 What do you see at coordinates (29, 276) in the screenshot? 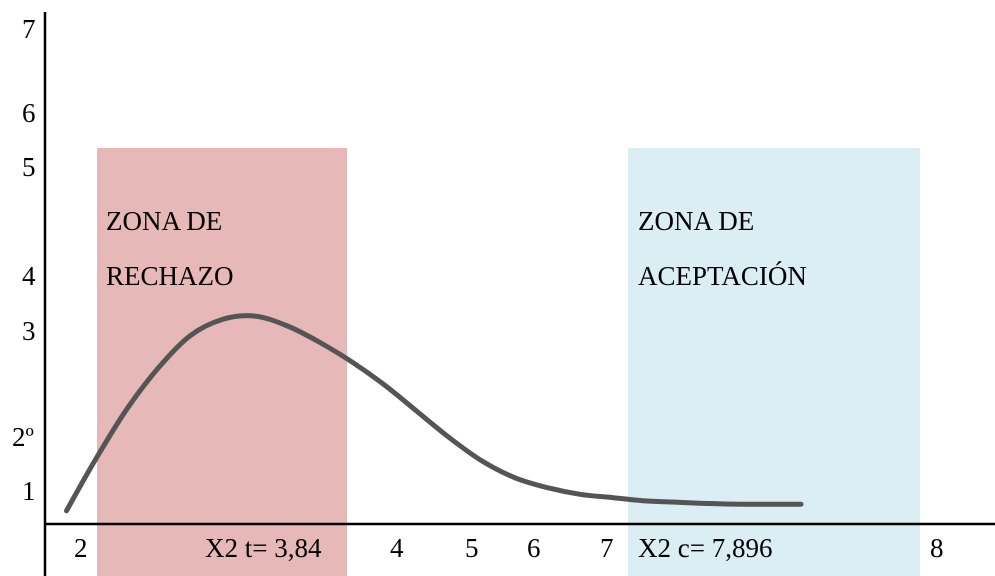
I see `y-tick-label: 4` at bounding box center [29, 276].